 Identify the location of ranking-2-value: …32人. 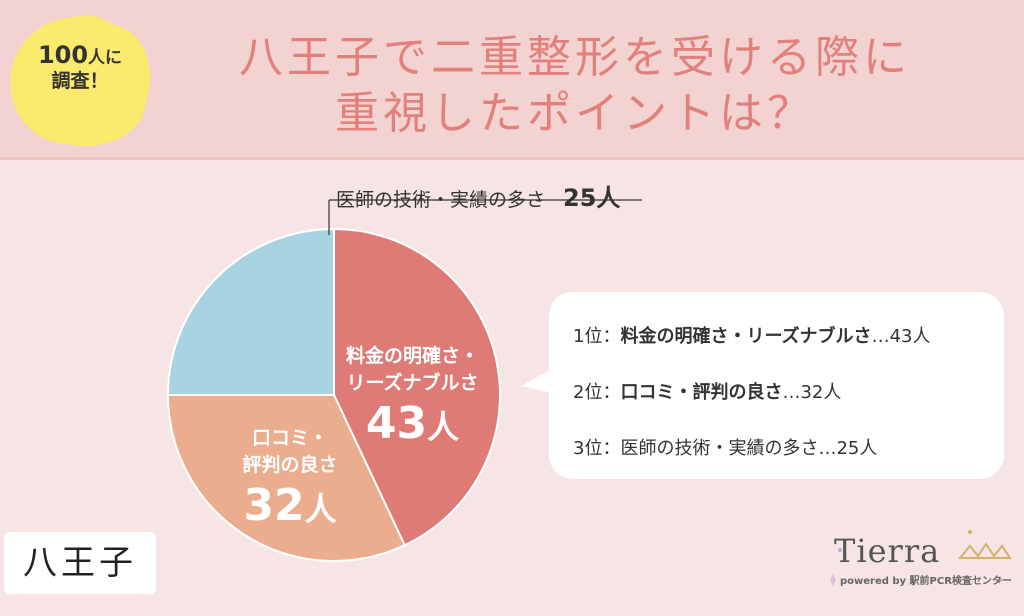
(812, 392).